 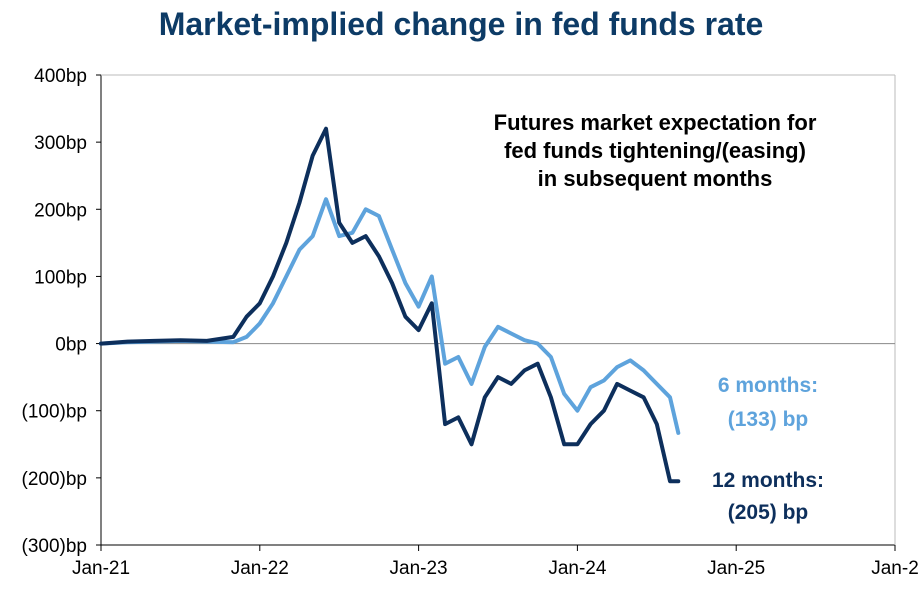 I want to click on x-tick-label: Jan-21, so click(x=101, y=568).